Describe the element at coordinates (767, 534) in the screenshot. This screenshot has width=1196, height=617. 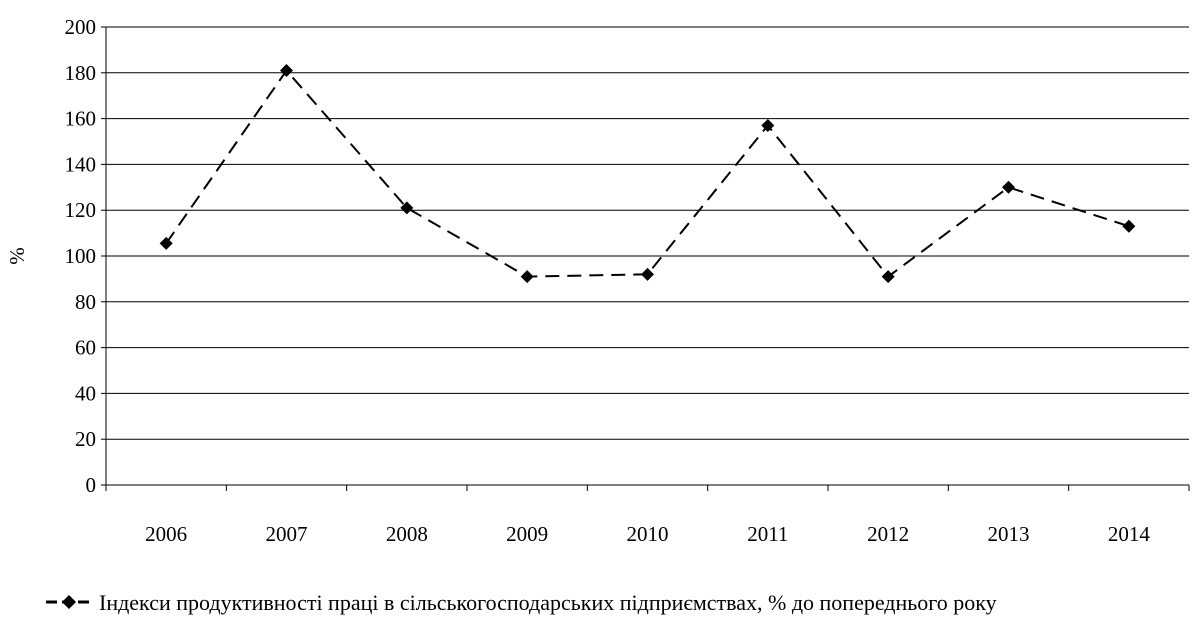
I see `x-tick-label: 2011` at that location.